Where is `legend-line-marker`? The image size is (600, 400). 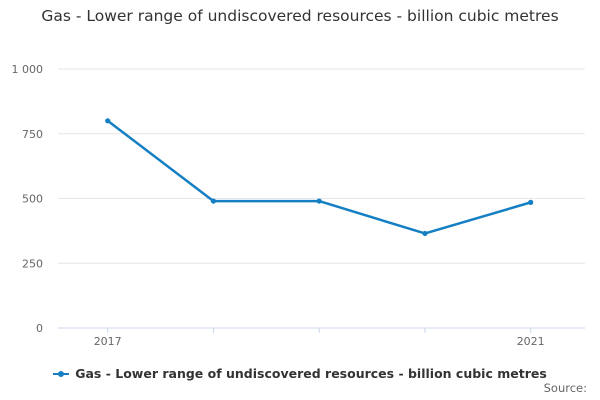 legend-line-marker is located at coordinates (61, 374).